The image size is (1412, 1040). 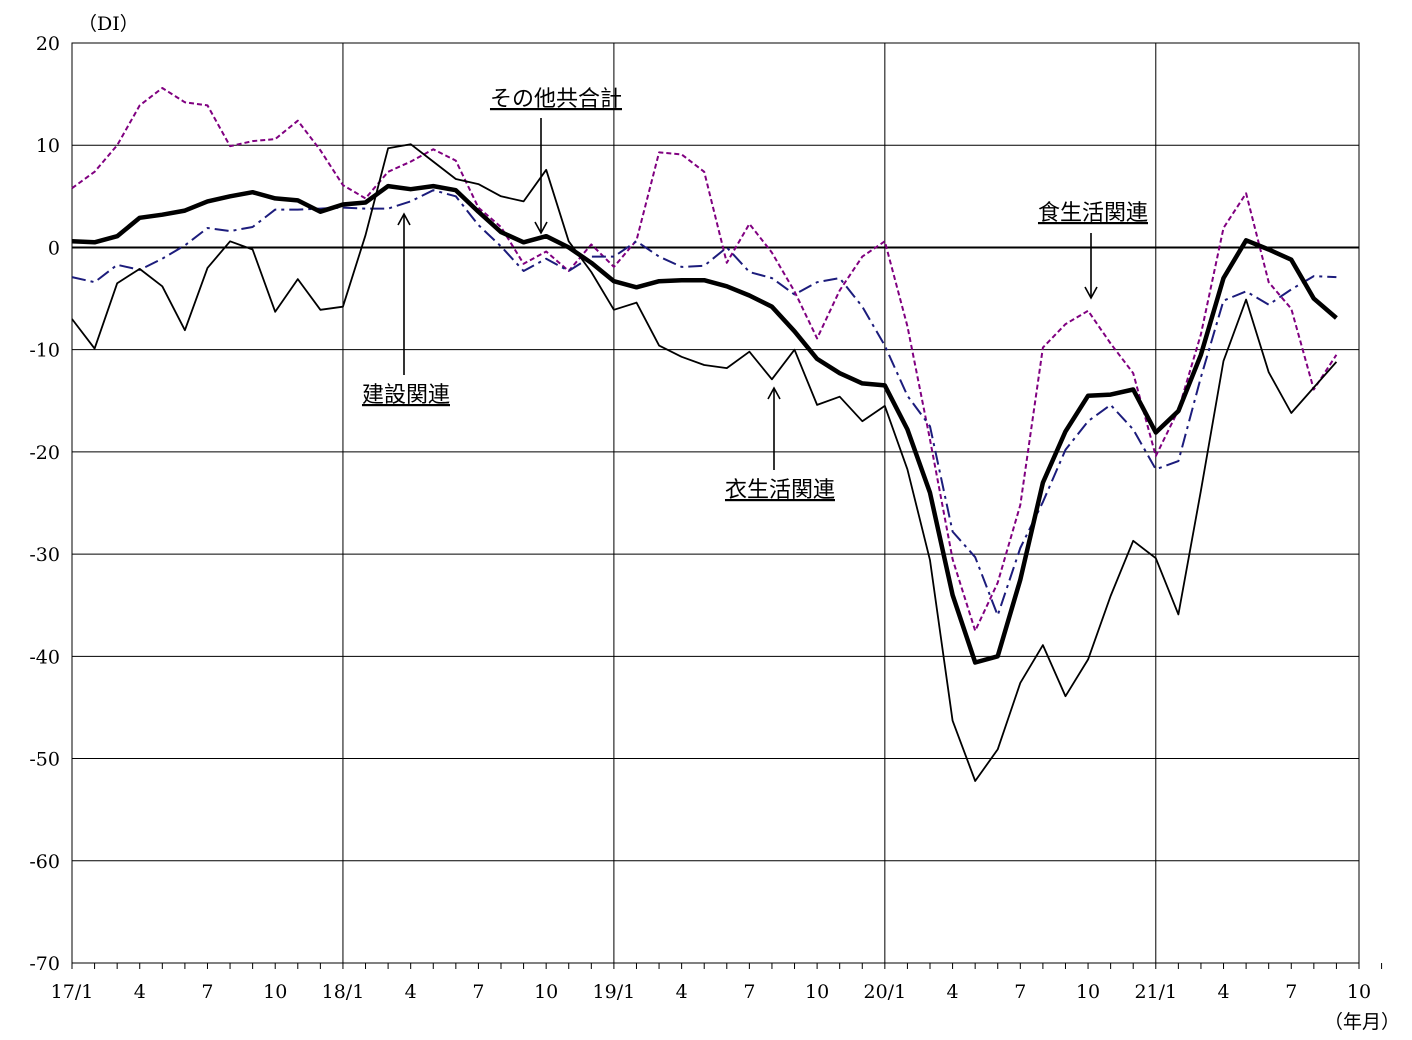 I want to click on annotation-label: 建設関連, so click(x=406, y=395).